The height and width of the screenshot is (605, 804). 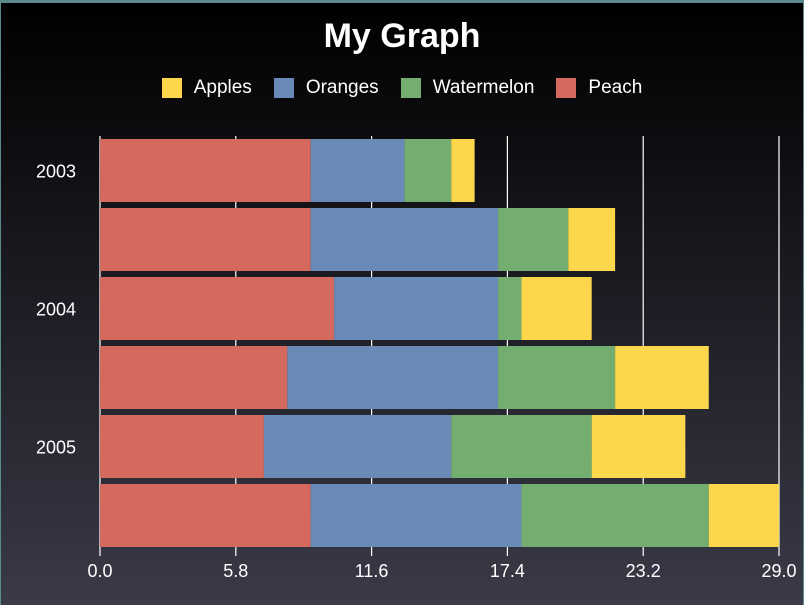 What do you see at coordinates (483, 87) in the screenshot?
I see `legend-label-watermelon: Watermelon` at bounding box center [483, 87].